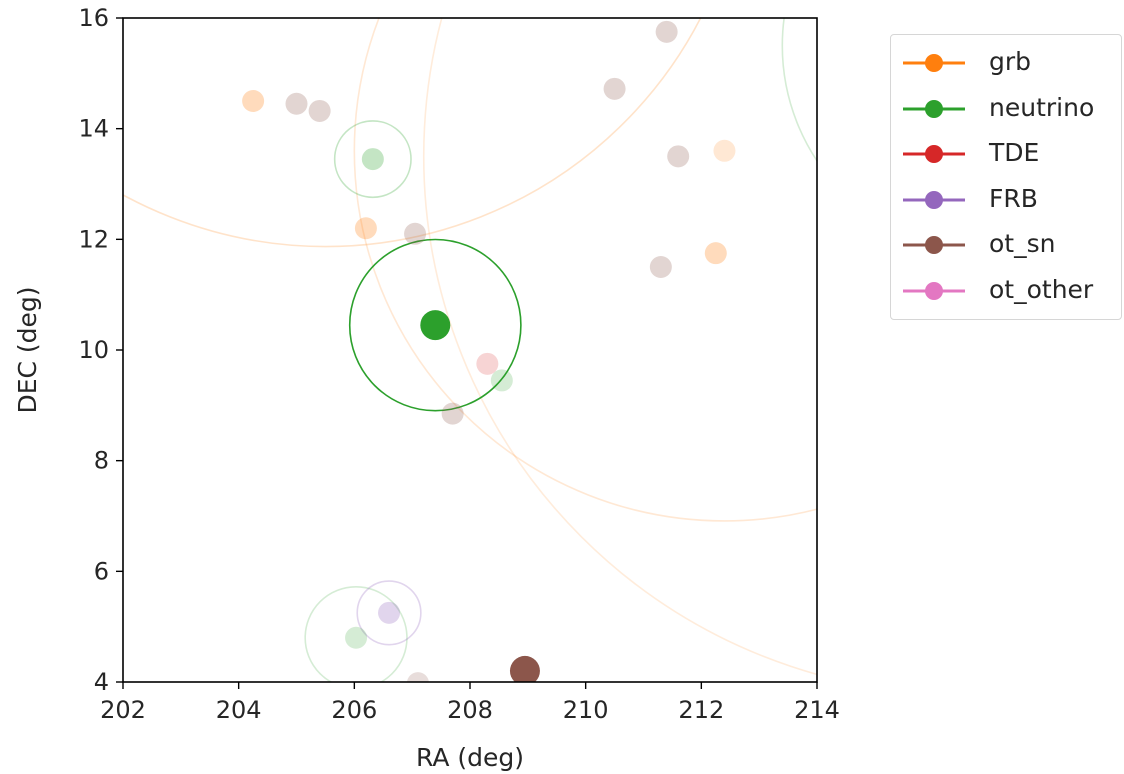  I want to click on y-tick-label: 8, so click(101, 461).